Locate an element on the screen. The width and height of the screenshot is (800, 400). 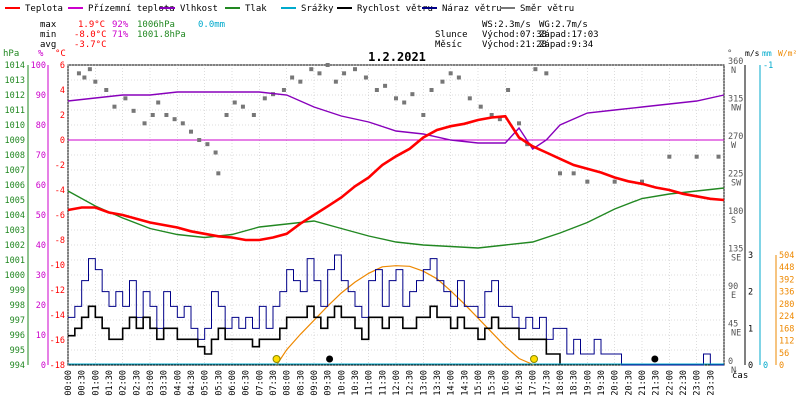
x-tick: 17:30 is located at coordinates (547, 383).